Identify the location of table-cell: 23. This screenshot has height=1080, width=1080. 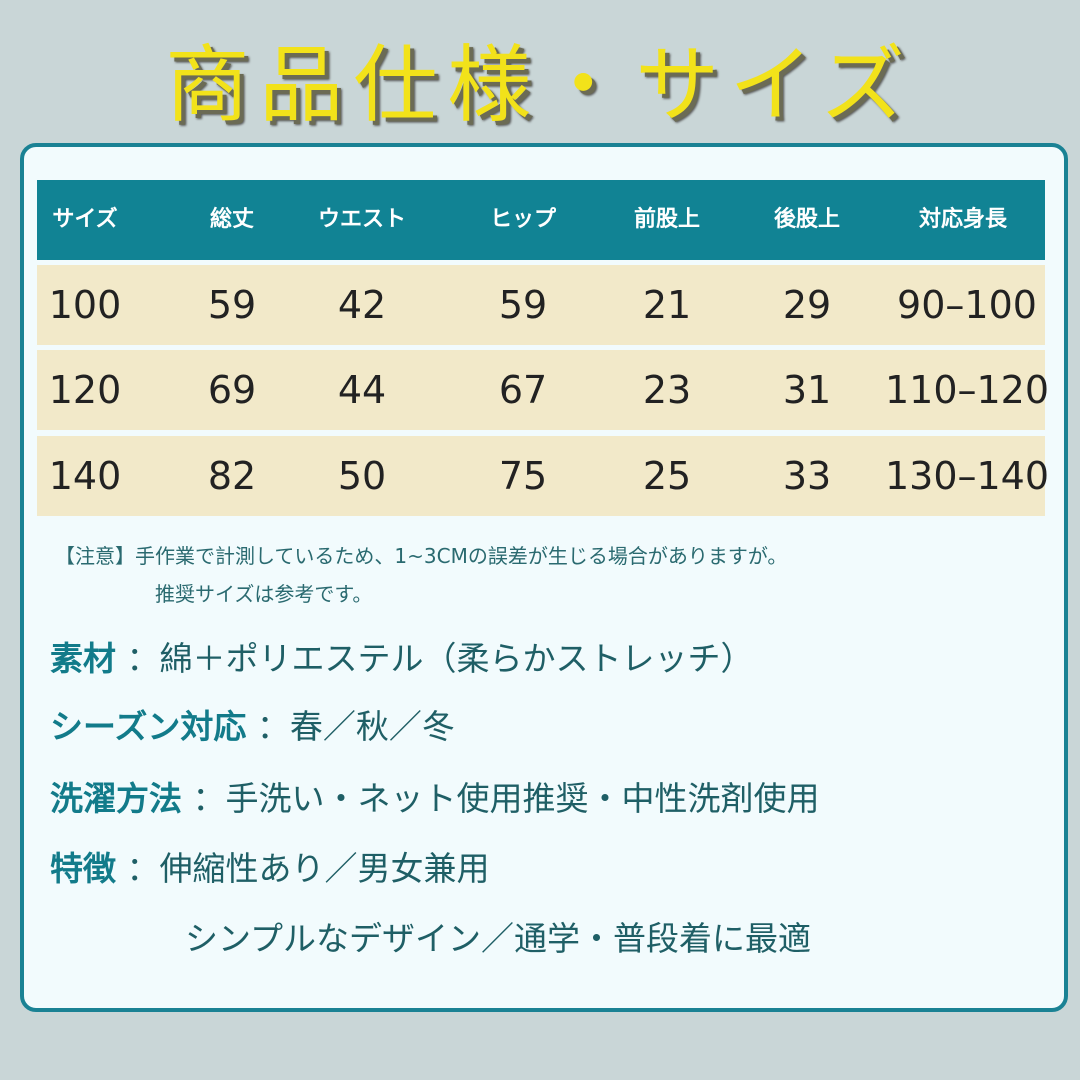
(667, 390).